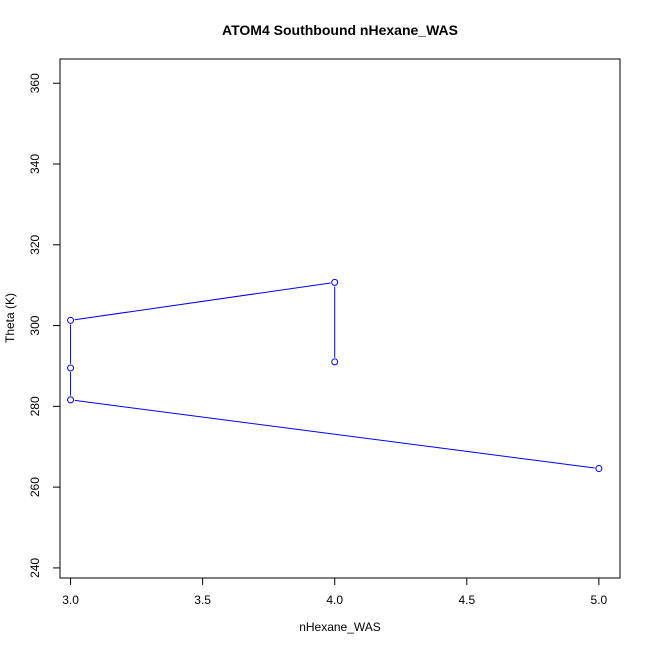 This screenshot has height=655, width=650. What do you see at coordinates (35, 164) in the screenshot?
I see `y-tick-label: 340` at bounding box center [35, 164].